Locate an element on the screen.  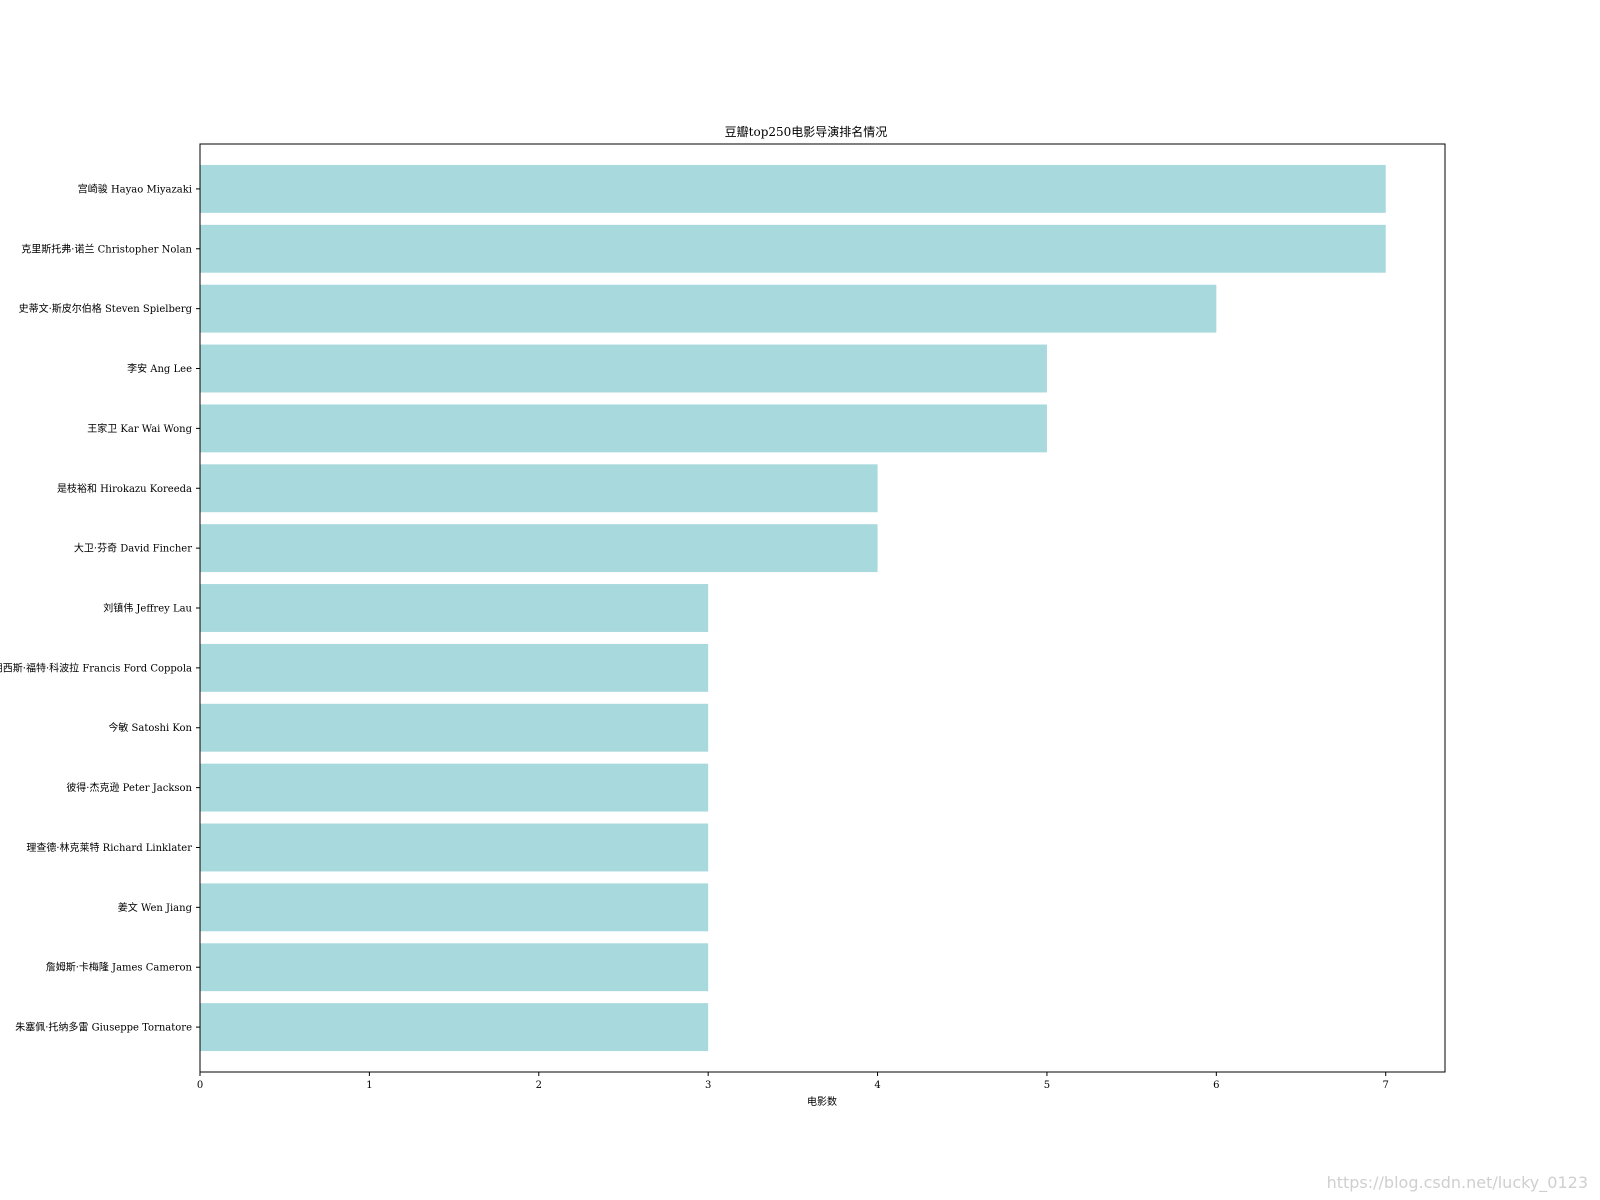
y-tick-label: 李安 Ang Lee is located at coordinates (159, 368).